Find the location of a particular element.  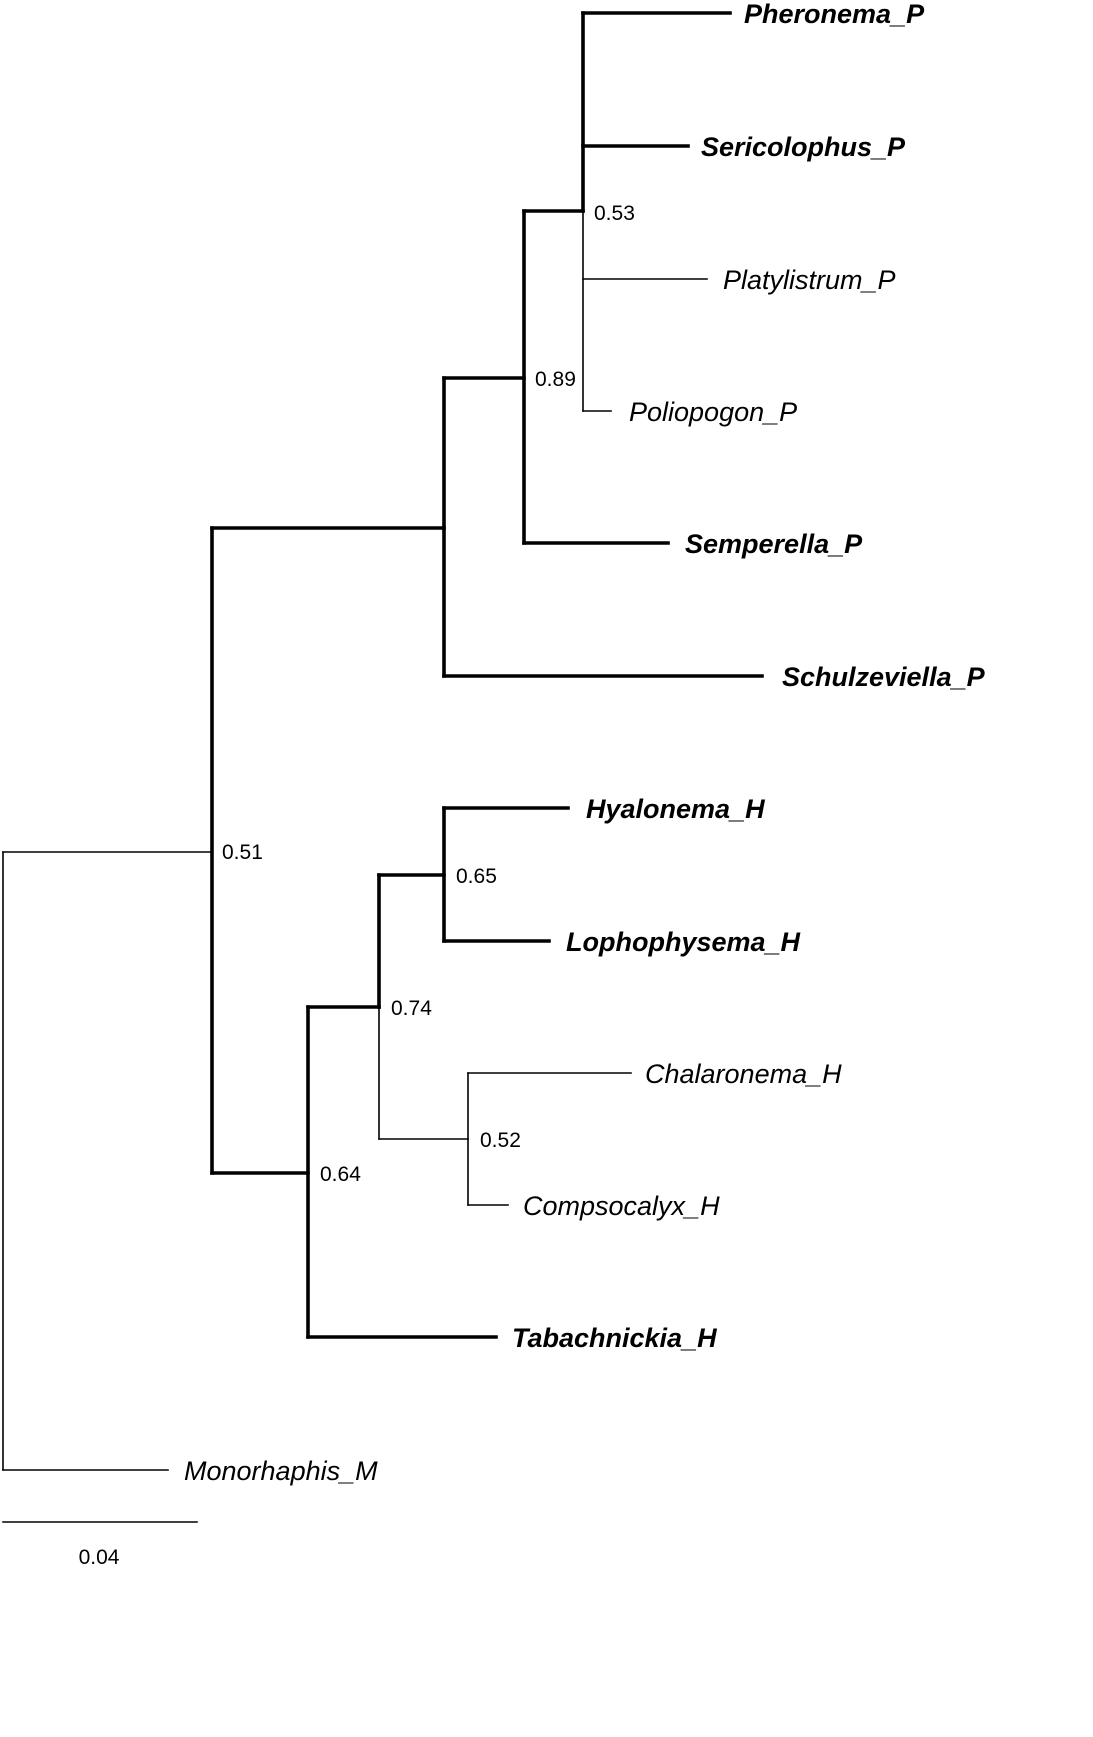

scale-bar-label: 0.04 is located at coordinates (99, 1557).